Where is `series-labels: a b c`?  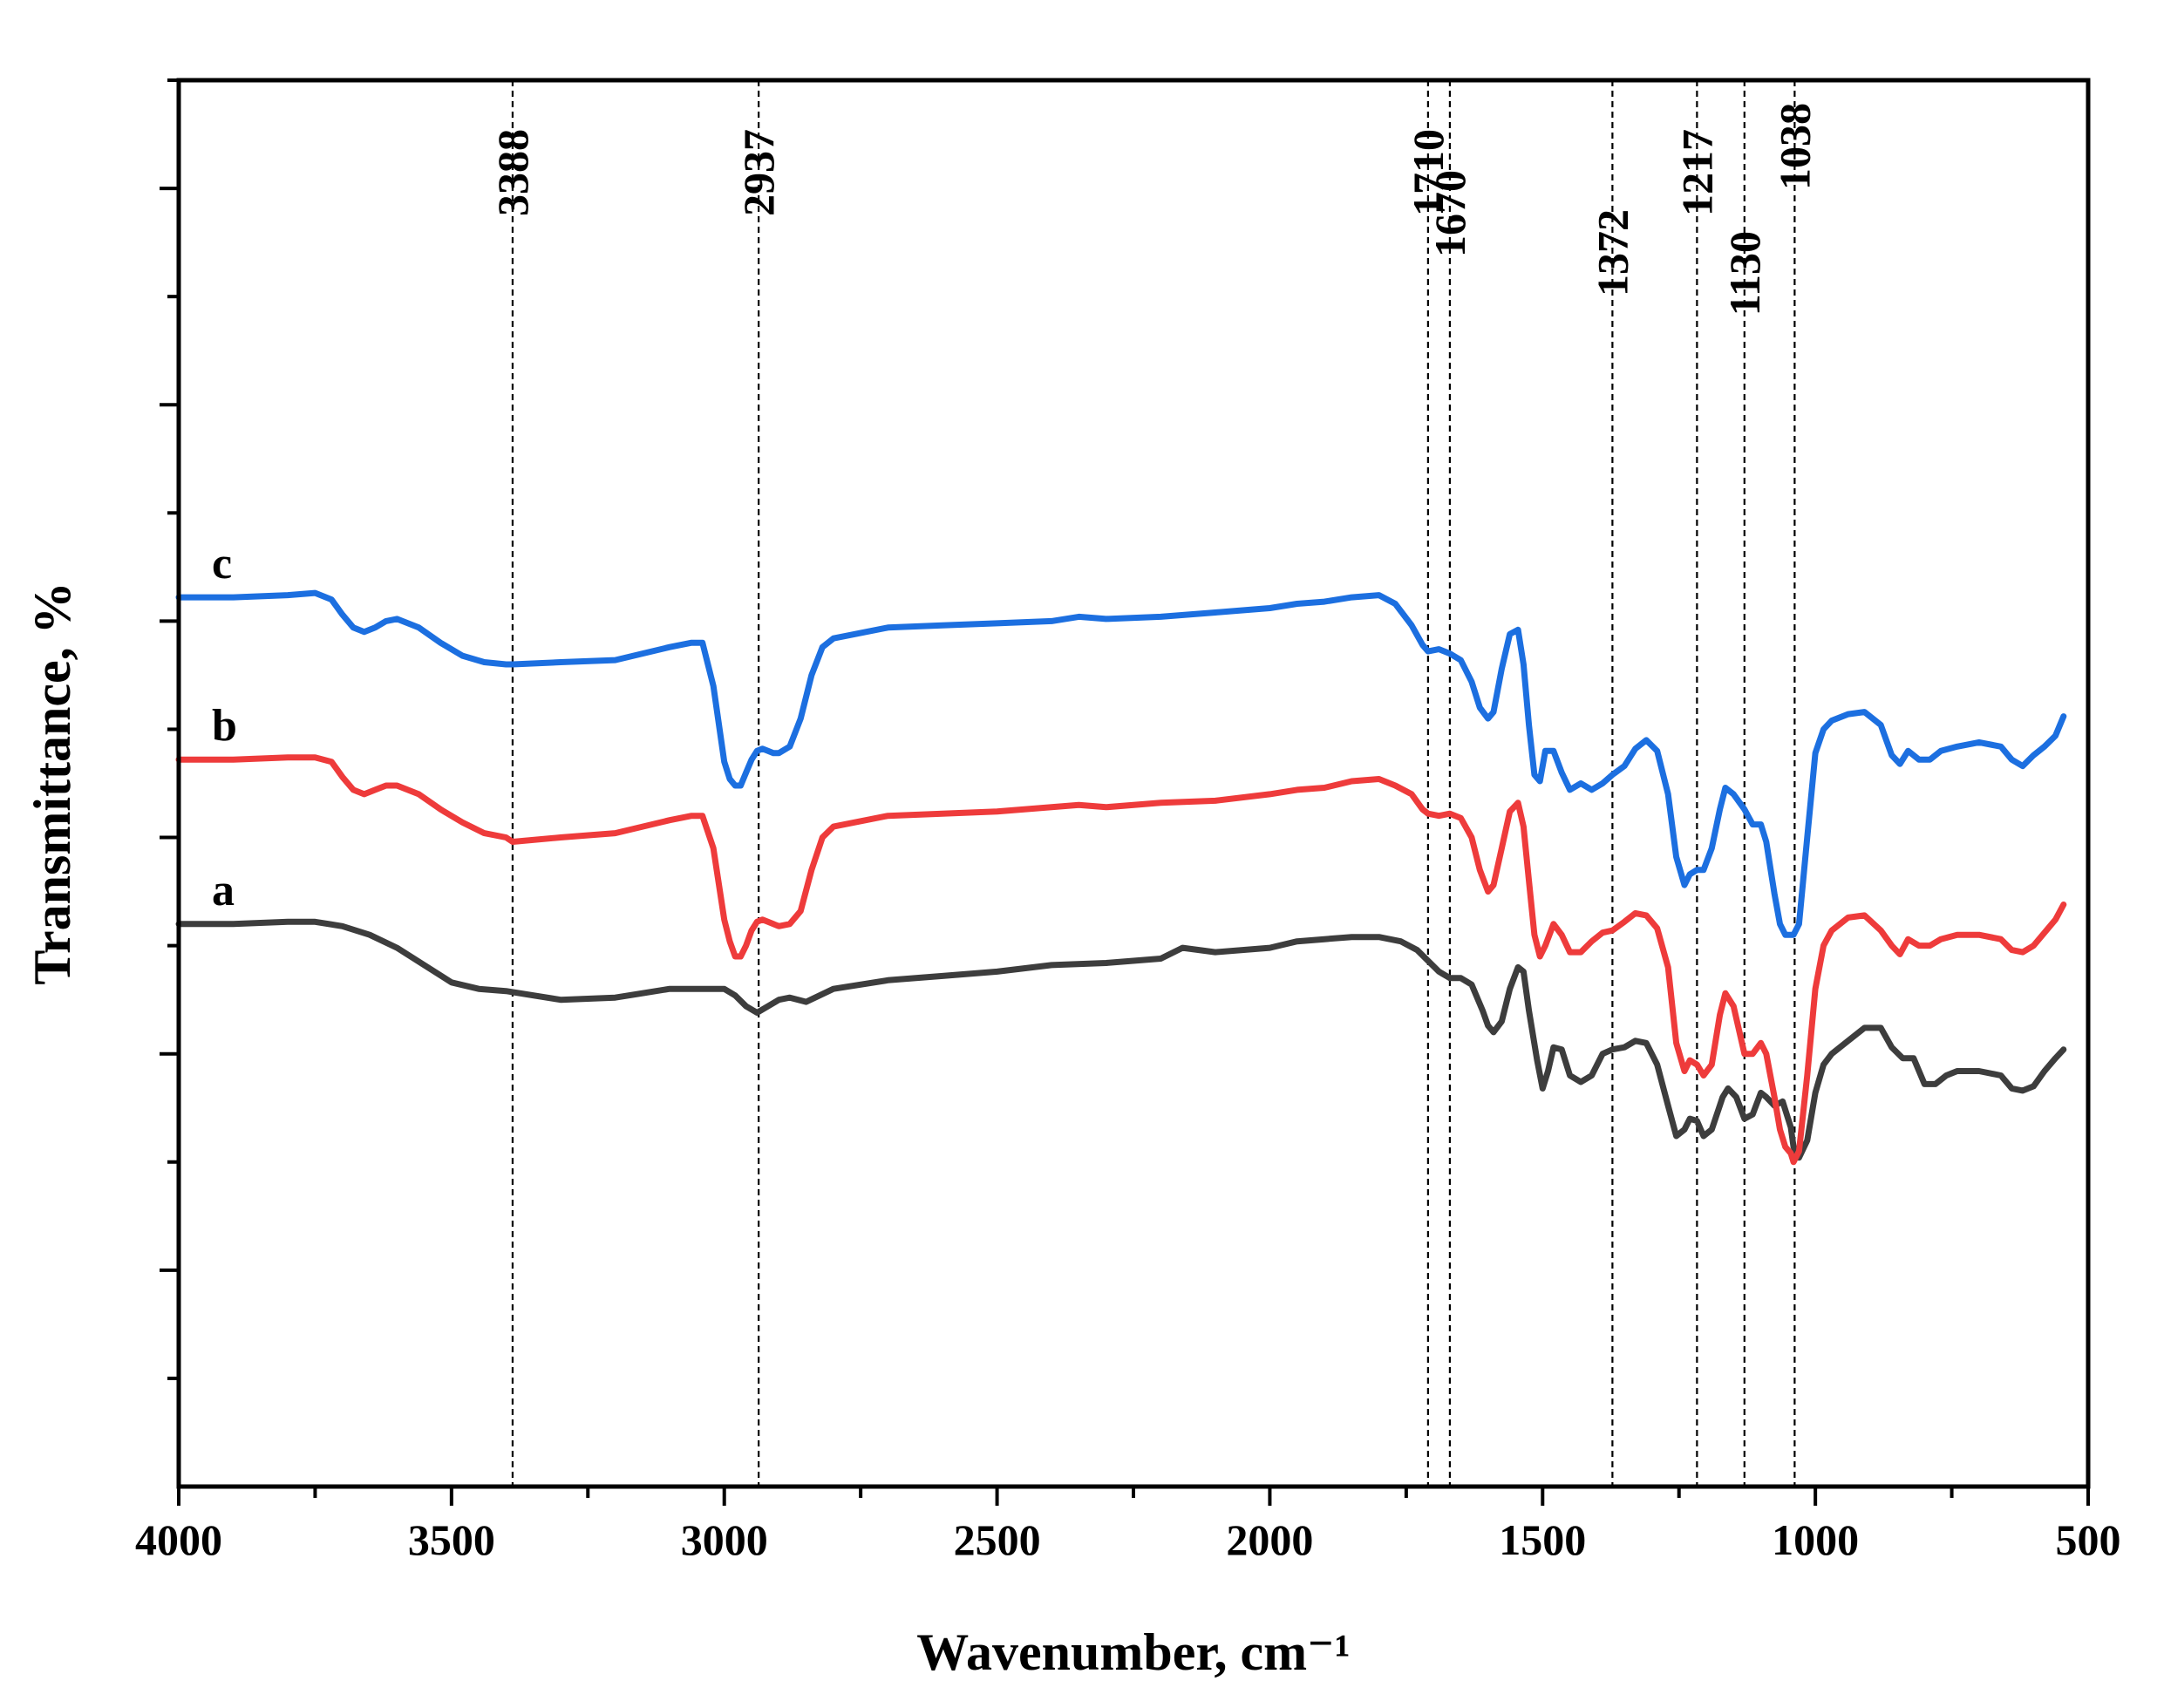
series-labels: a b c is located at coordinates (224, 727).